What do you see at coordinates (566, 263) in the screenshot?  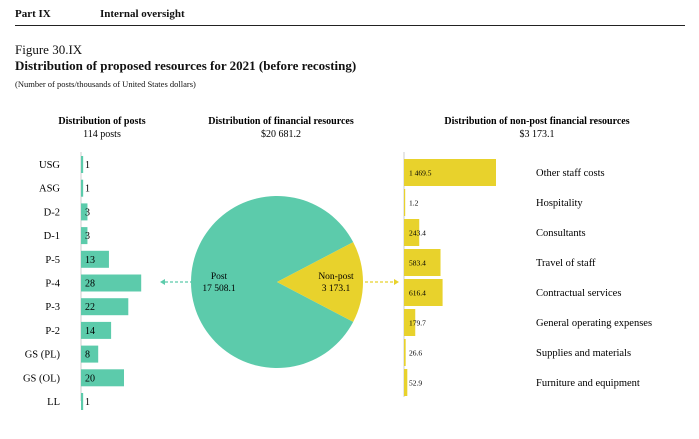 I see `nonpost-category-label: Travel of staff` at bounding box center [566, 263].